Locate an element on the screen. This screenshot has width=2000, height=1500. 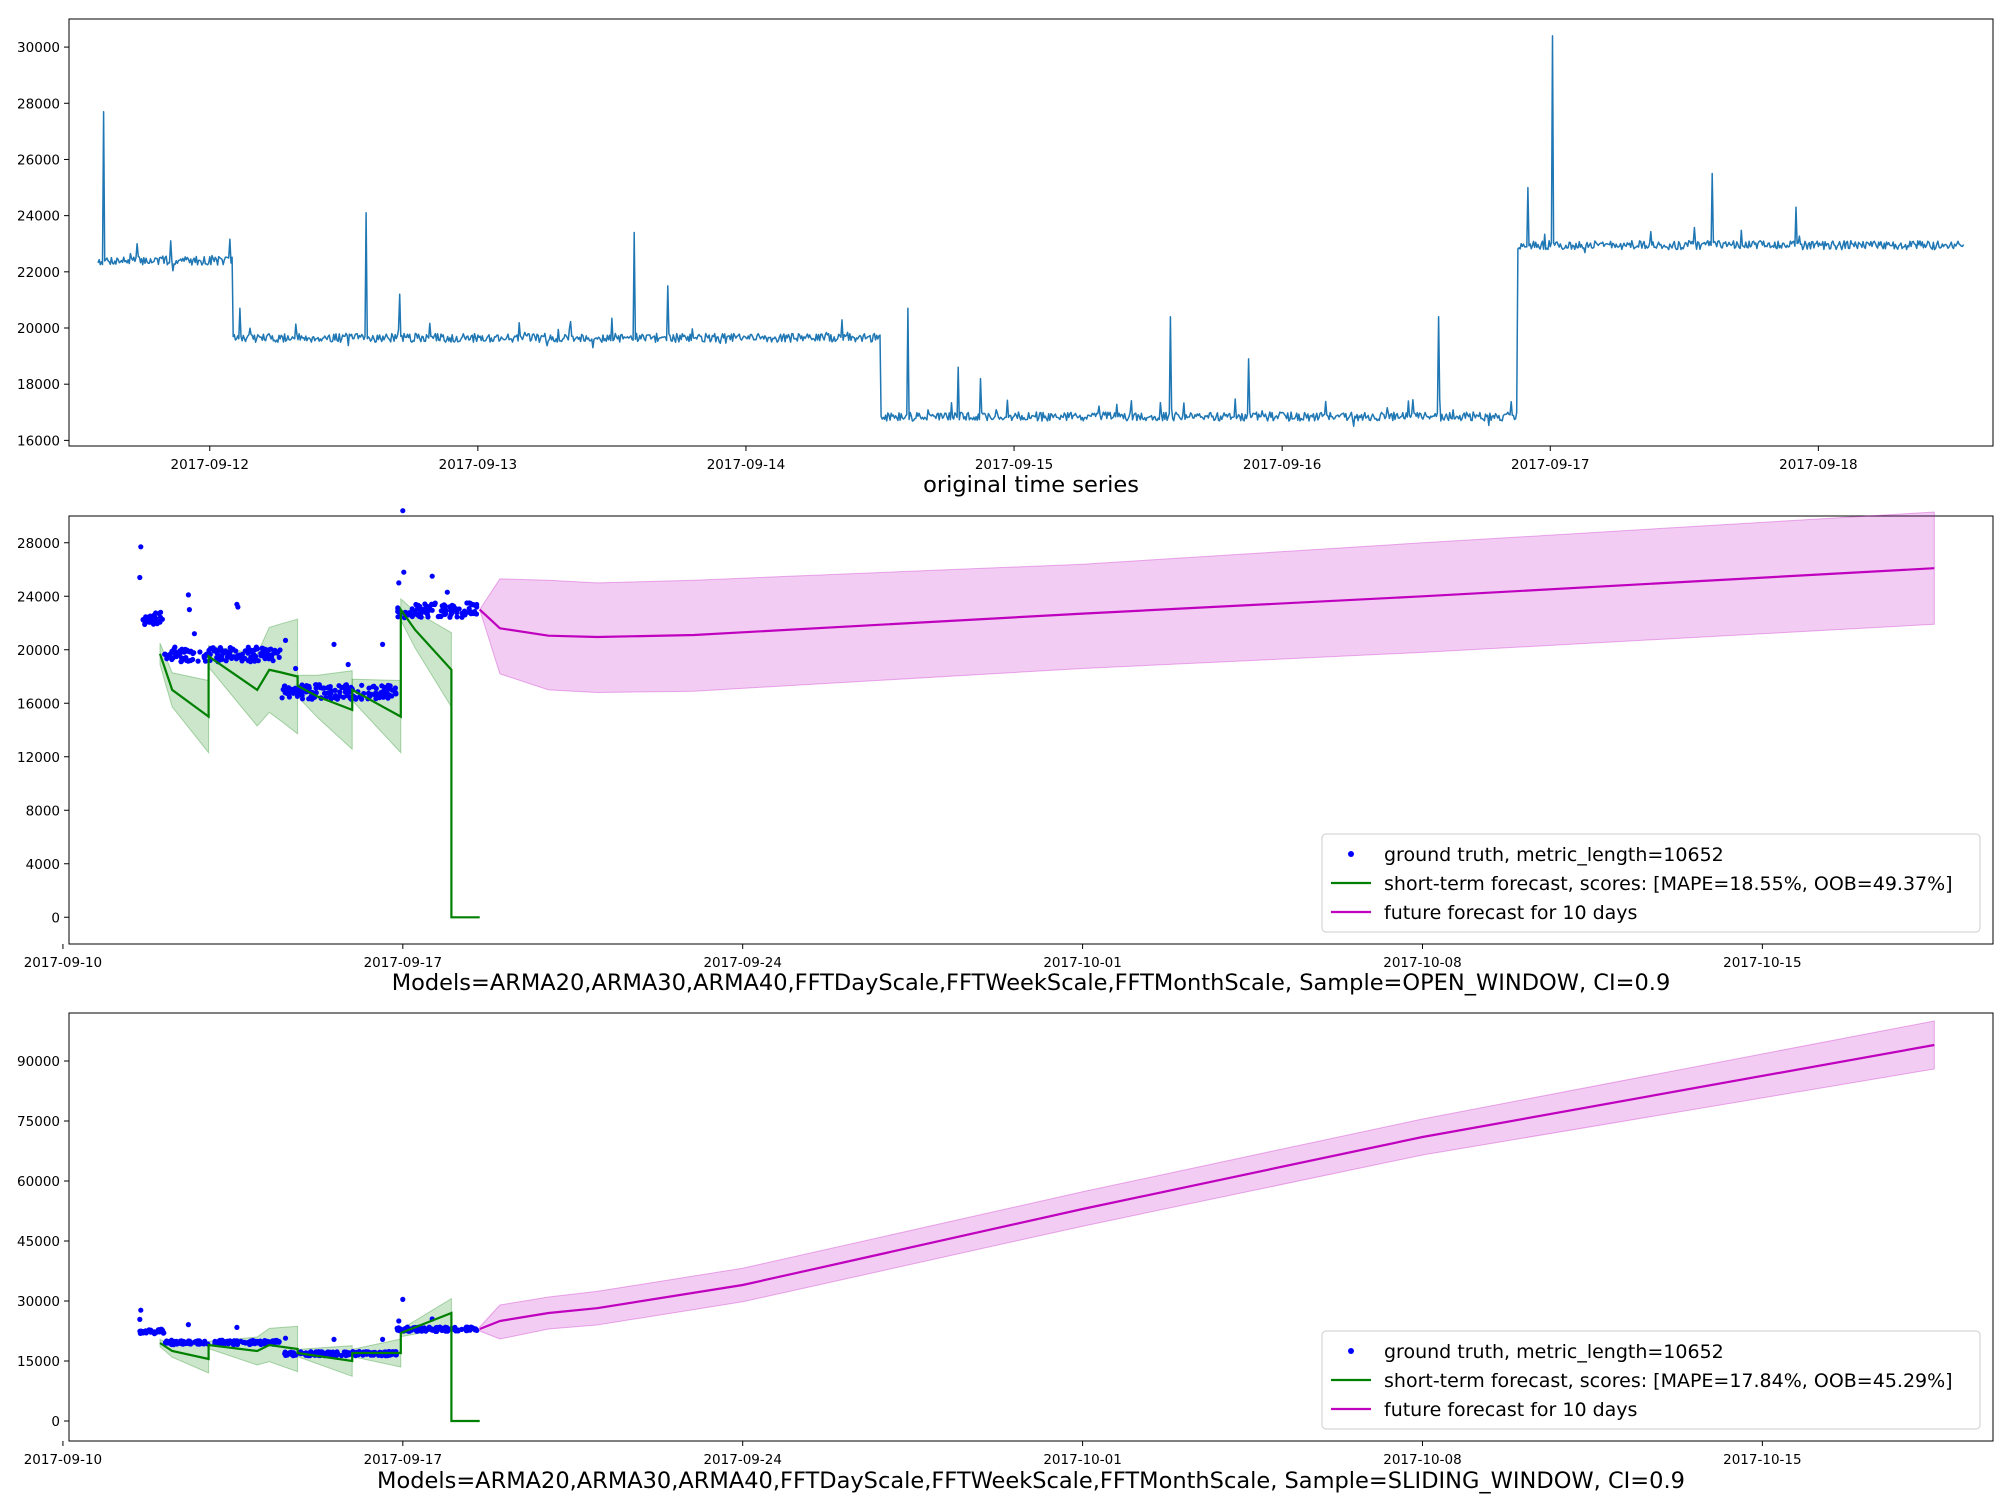
future-forecast-line is located at coordinates (1206, 603).